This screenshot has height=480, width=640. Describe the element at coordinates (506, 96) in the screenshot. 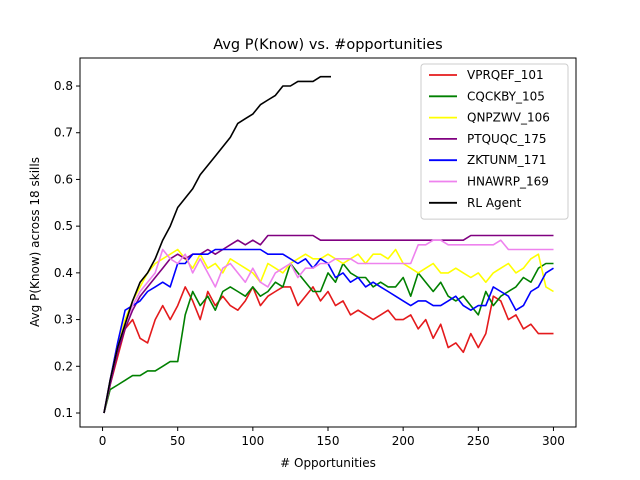

I see `legend-label: CQCKBY_105` at that location.